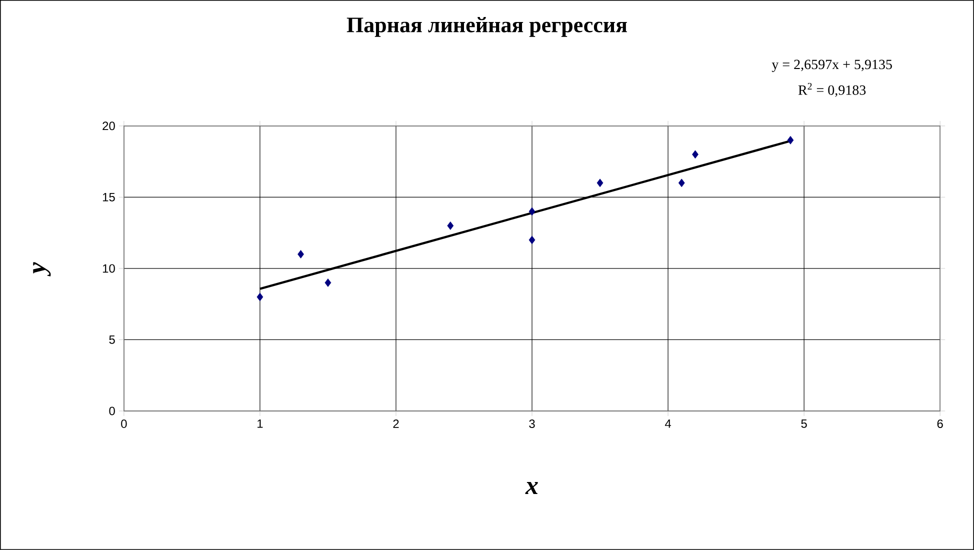 Image resolution: width=974 pixels, height=550 pixels. Describe the element at coordinates (486, 27) in the screenshot. I see `chart-title: Парная линейная регрессия` at that location.